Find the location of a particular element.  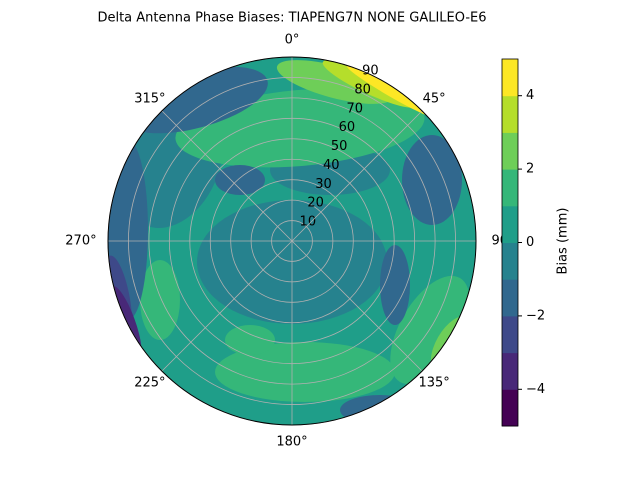

theta-tick-label: 315° is located at coordinates (149, 98).